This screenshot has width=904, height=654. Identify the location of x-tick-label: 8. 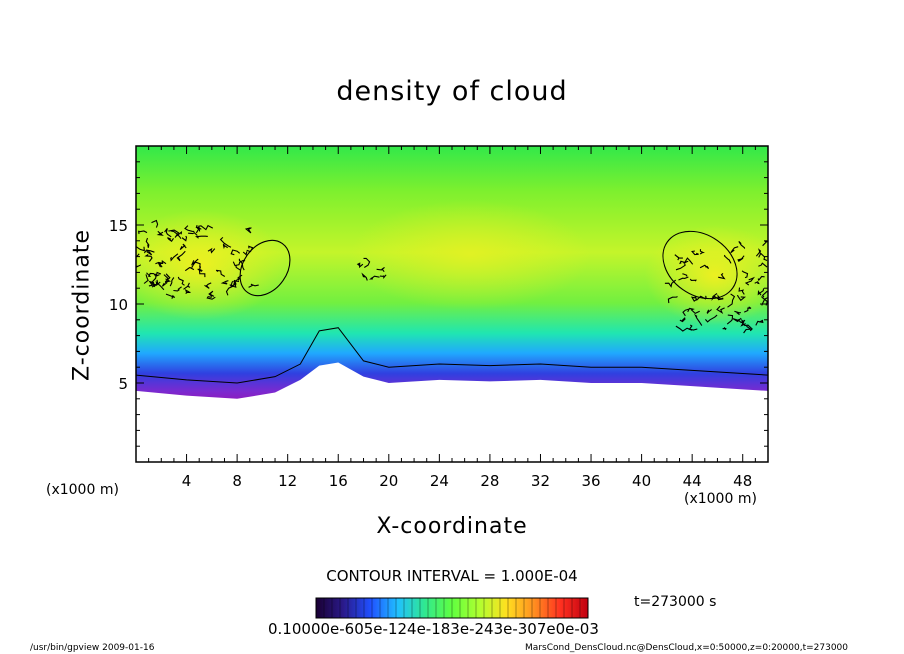
(237, 481).